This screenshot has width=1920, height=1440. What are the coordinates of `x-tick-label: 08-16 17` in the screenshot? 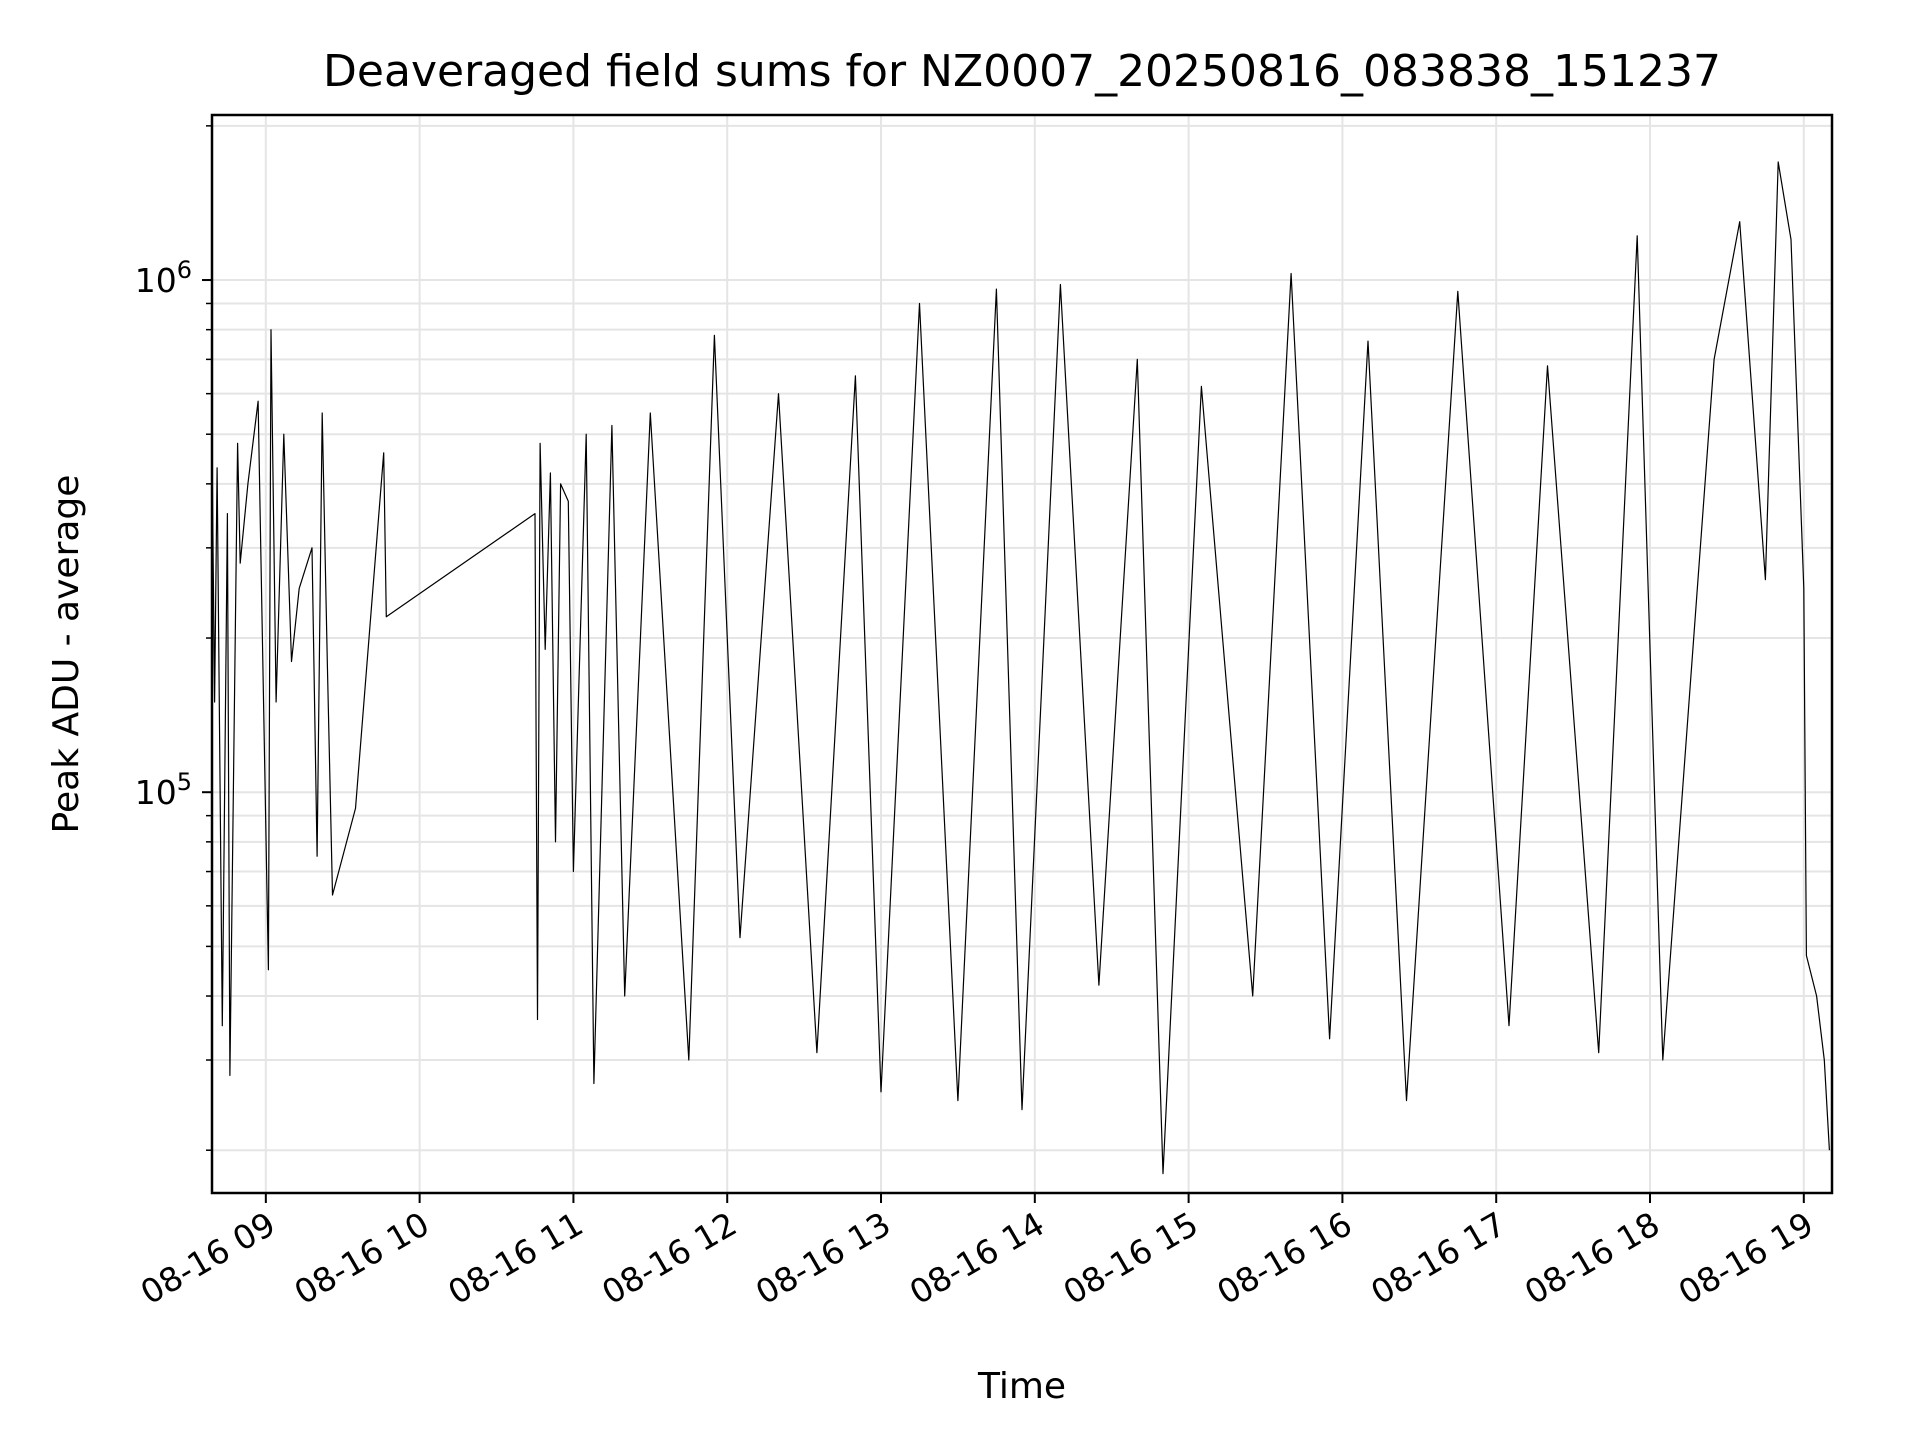 It's located at (1438, 1258).